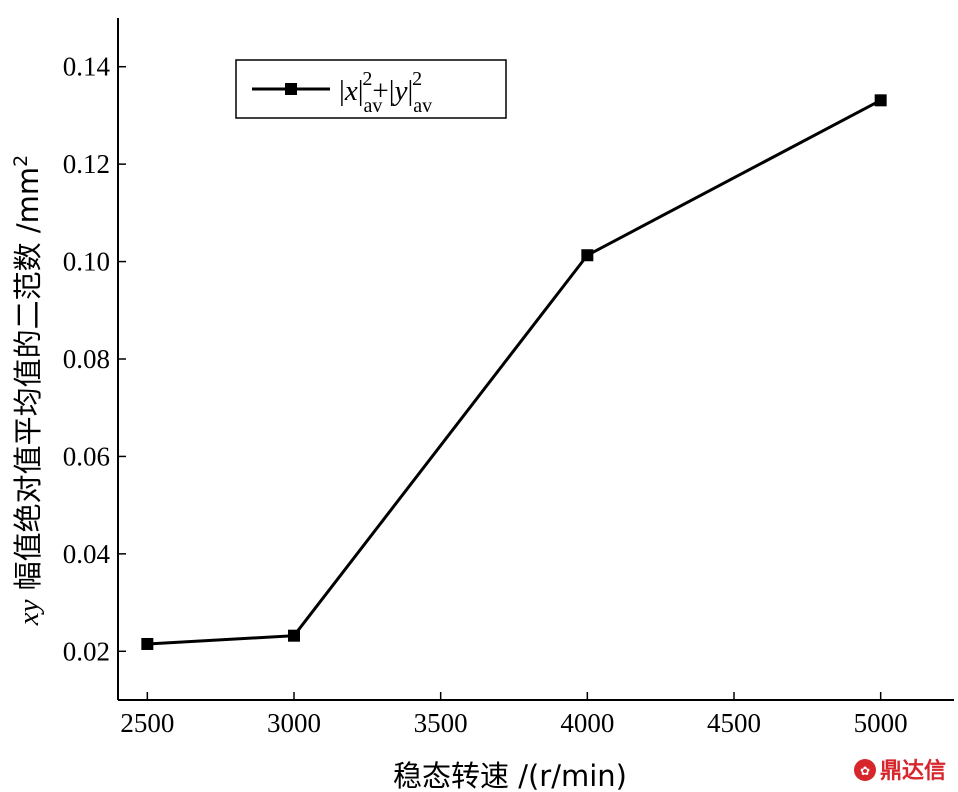 This screenshot has width=958, height=792. I want to click on watermark-logo-icon, so click(865, 770).